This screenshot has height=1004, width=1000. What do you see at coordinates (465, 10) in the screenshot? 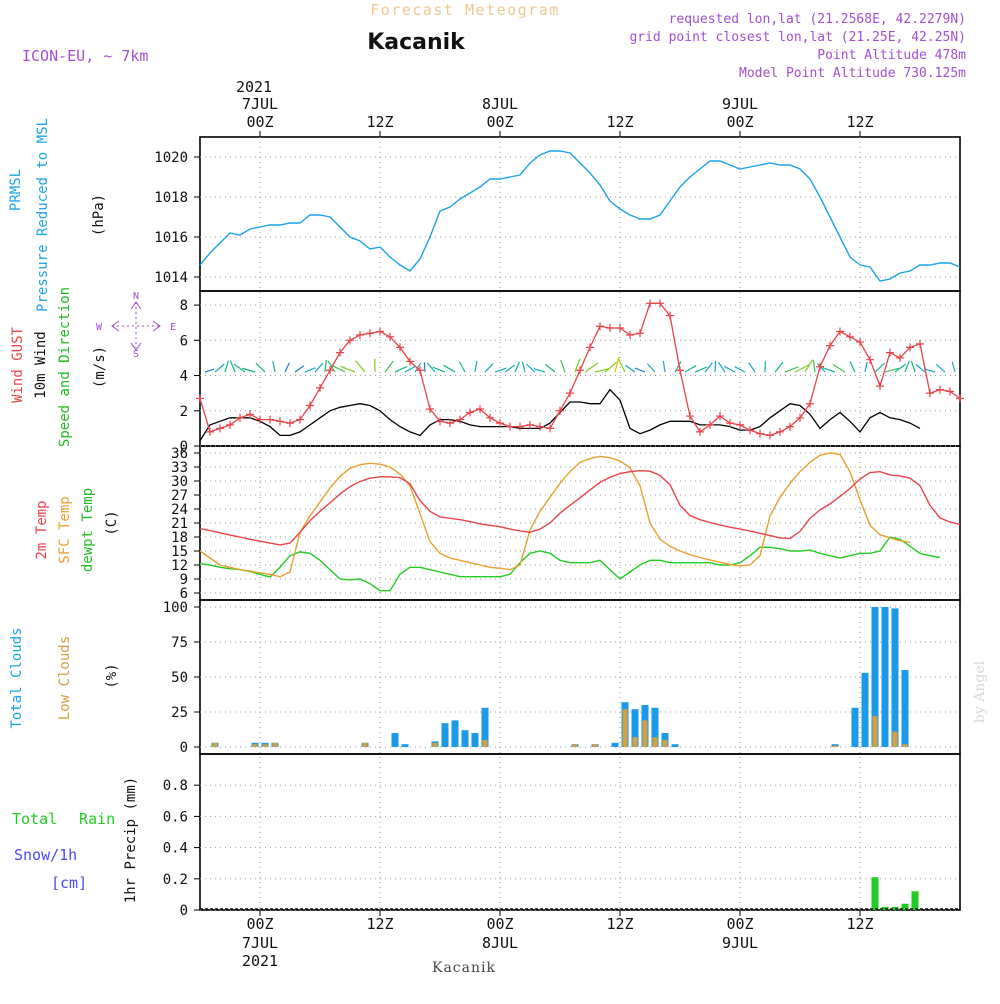
I see `top-title: Forecast Meteogram` at bounding box center [465, 10].